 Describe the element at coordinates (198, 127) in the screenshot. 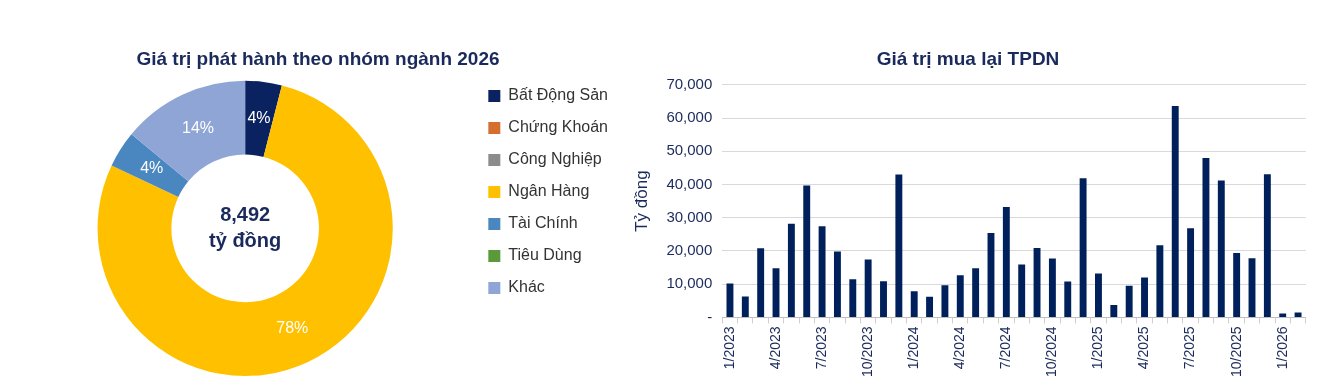

I see `data-label: 14%` at that location.